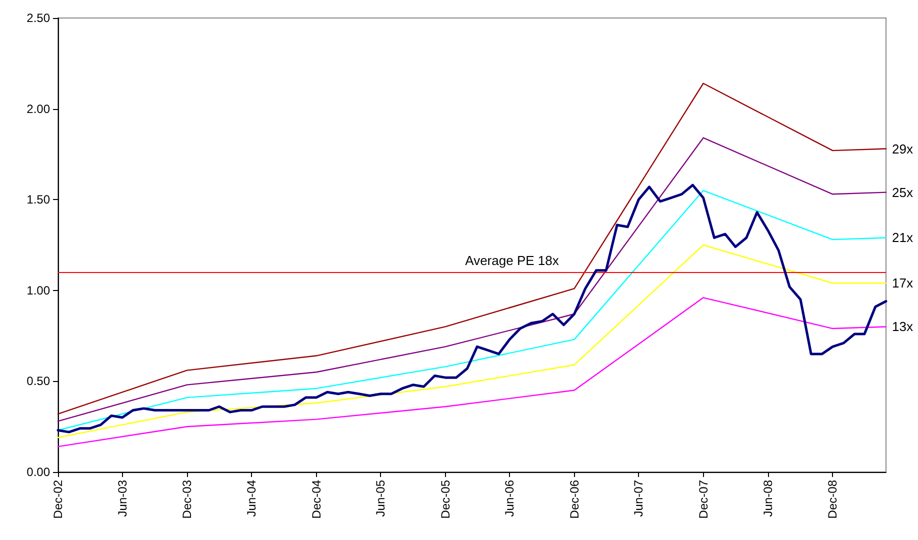 Image resolution: width=918 pixels, height=540 pixels. Describe the element at coordinates (512, 260) in the screenshot. I see `ref-line-label: Average PE 18x` at that location.